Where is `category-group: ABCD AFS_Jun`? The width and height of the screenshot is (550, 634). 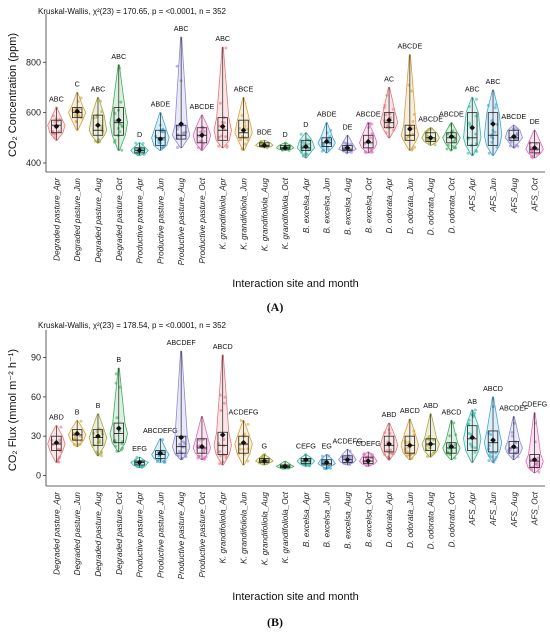 category-group: ABCD AFS_Jun is located at coordinates (493, 455).